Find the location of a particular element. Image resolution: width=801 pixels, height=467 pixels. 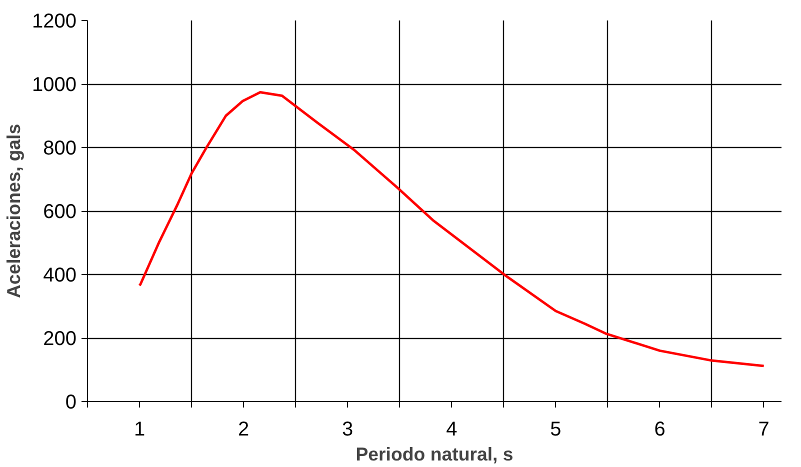

x-tick-label: 3 is located at coordinates (348, 429).